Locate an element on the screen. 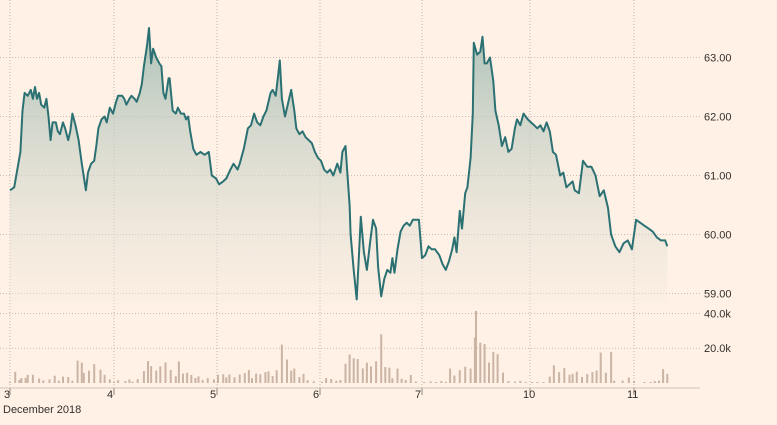 Image resolution: width=777 pixels, height=425 pixels. y-tick-label: 63.00 is located at coordinates (718, 59).